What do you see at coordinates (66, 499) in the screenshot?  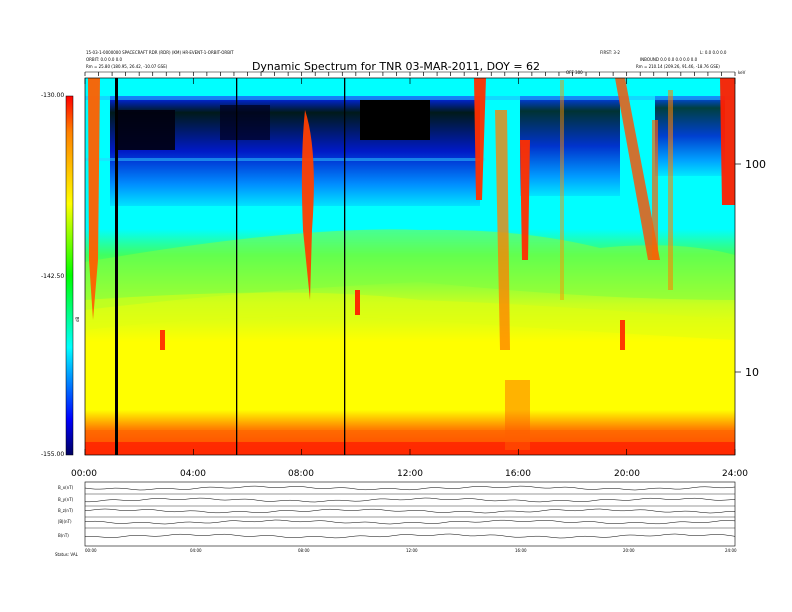 I see `mag-panel-label-by: B_y(nT)` at bounding box center [66, 499].